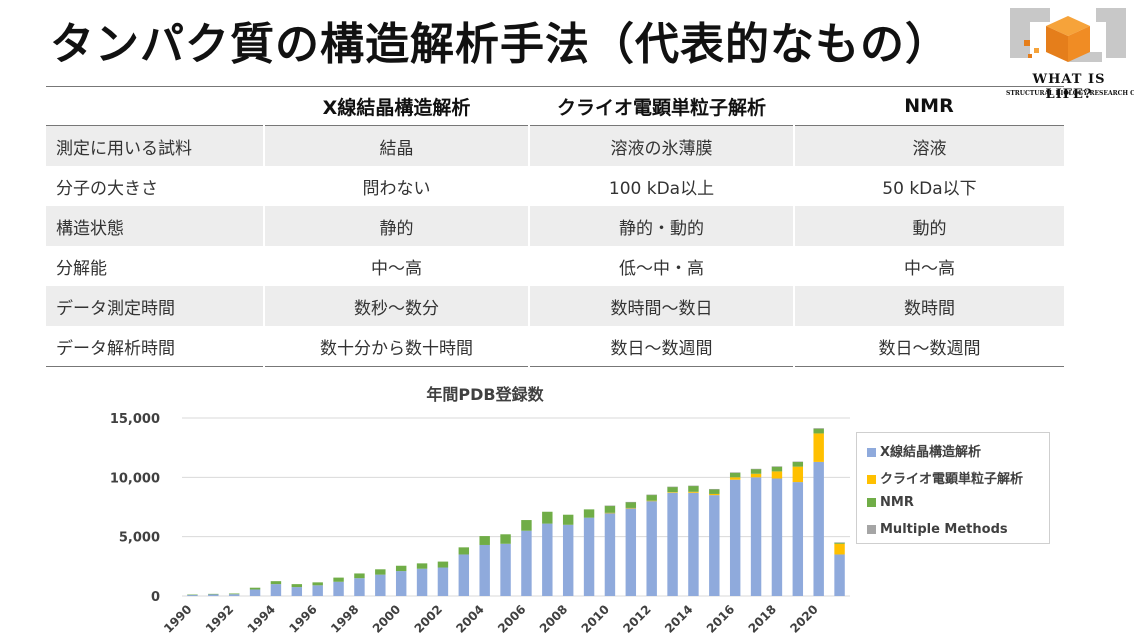  What do you see at coordinates (155, 346) in the screenshot?
I see `row-label: データ解析時間` at bounding box center [155, 346].